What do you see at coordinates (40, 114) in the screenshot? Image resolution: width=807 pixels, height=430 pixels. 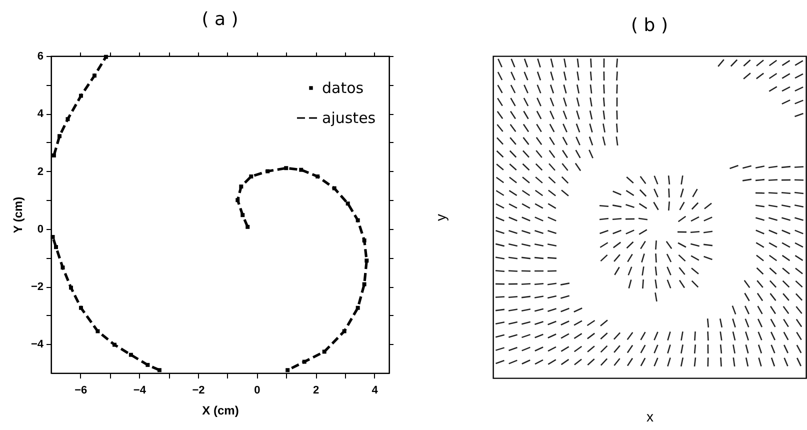 I see `y-tick-label: 4` at bounding box center [40, 114].